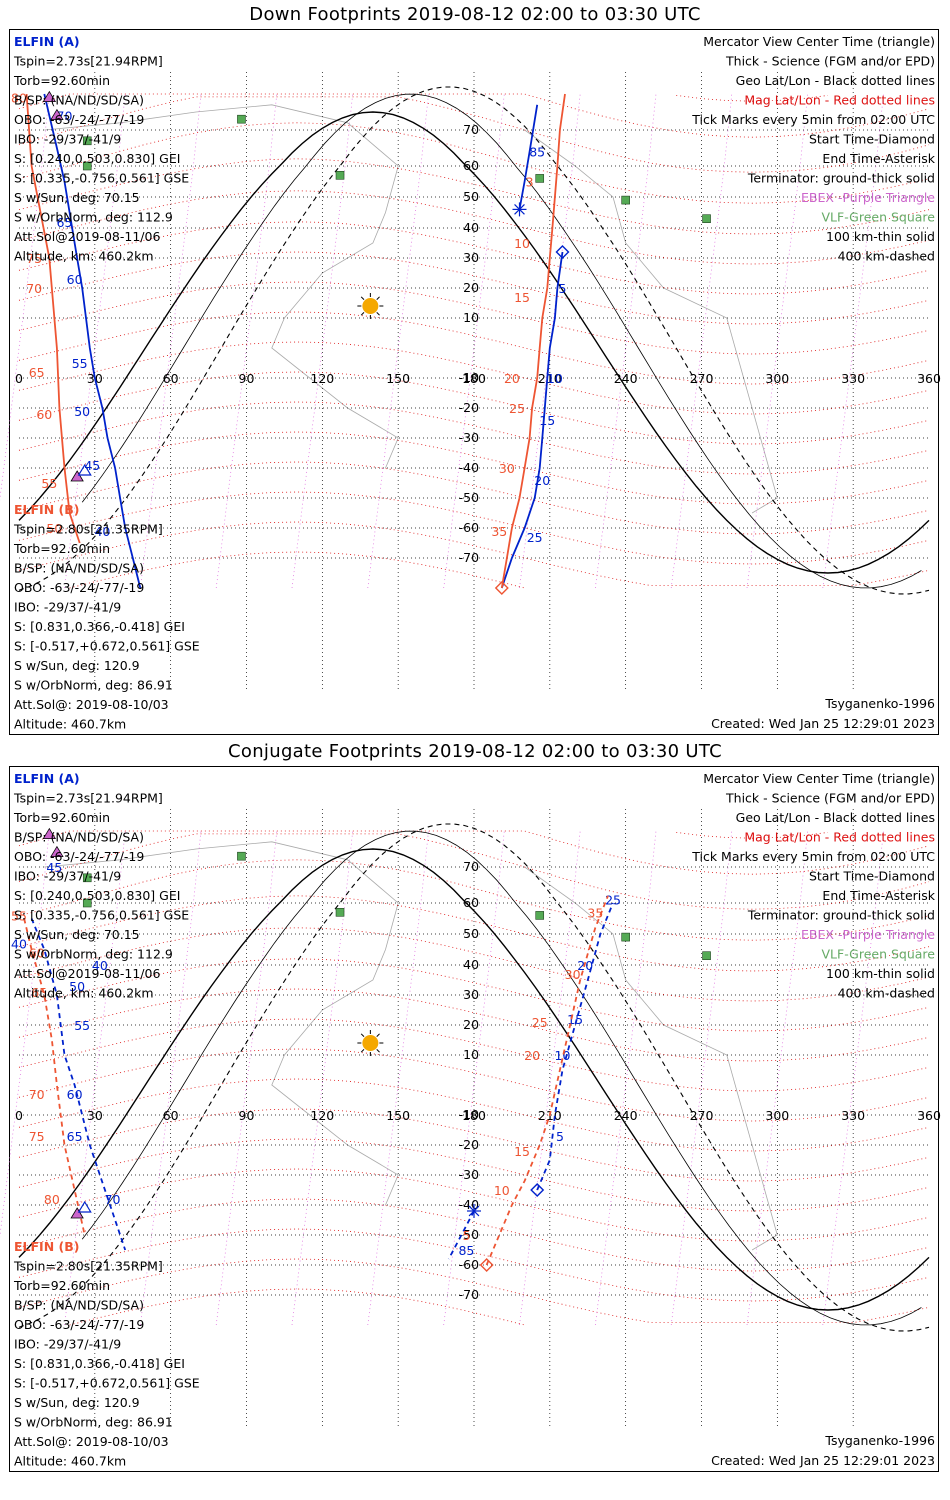  What do you see at coordinates (471, 1024) in the screenshot?
I see `y-tick-label: 20` at bounding box center [471, 1024].